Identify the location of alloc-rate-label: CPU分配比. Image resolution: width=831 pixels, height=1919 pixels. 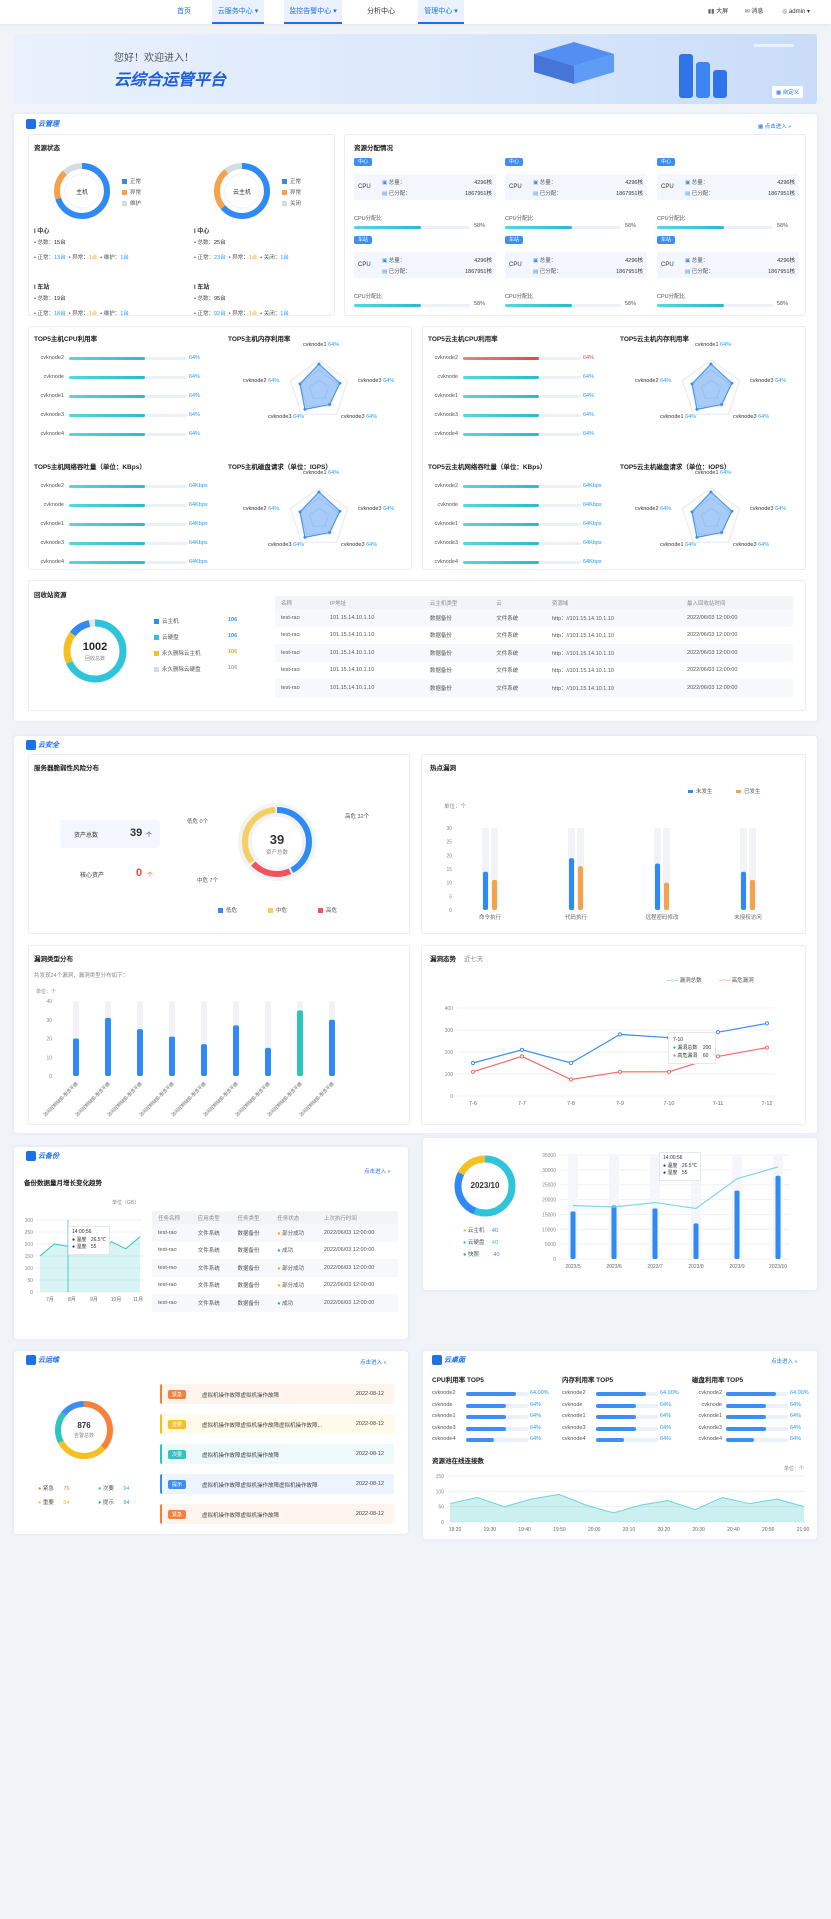
(519, 297).